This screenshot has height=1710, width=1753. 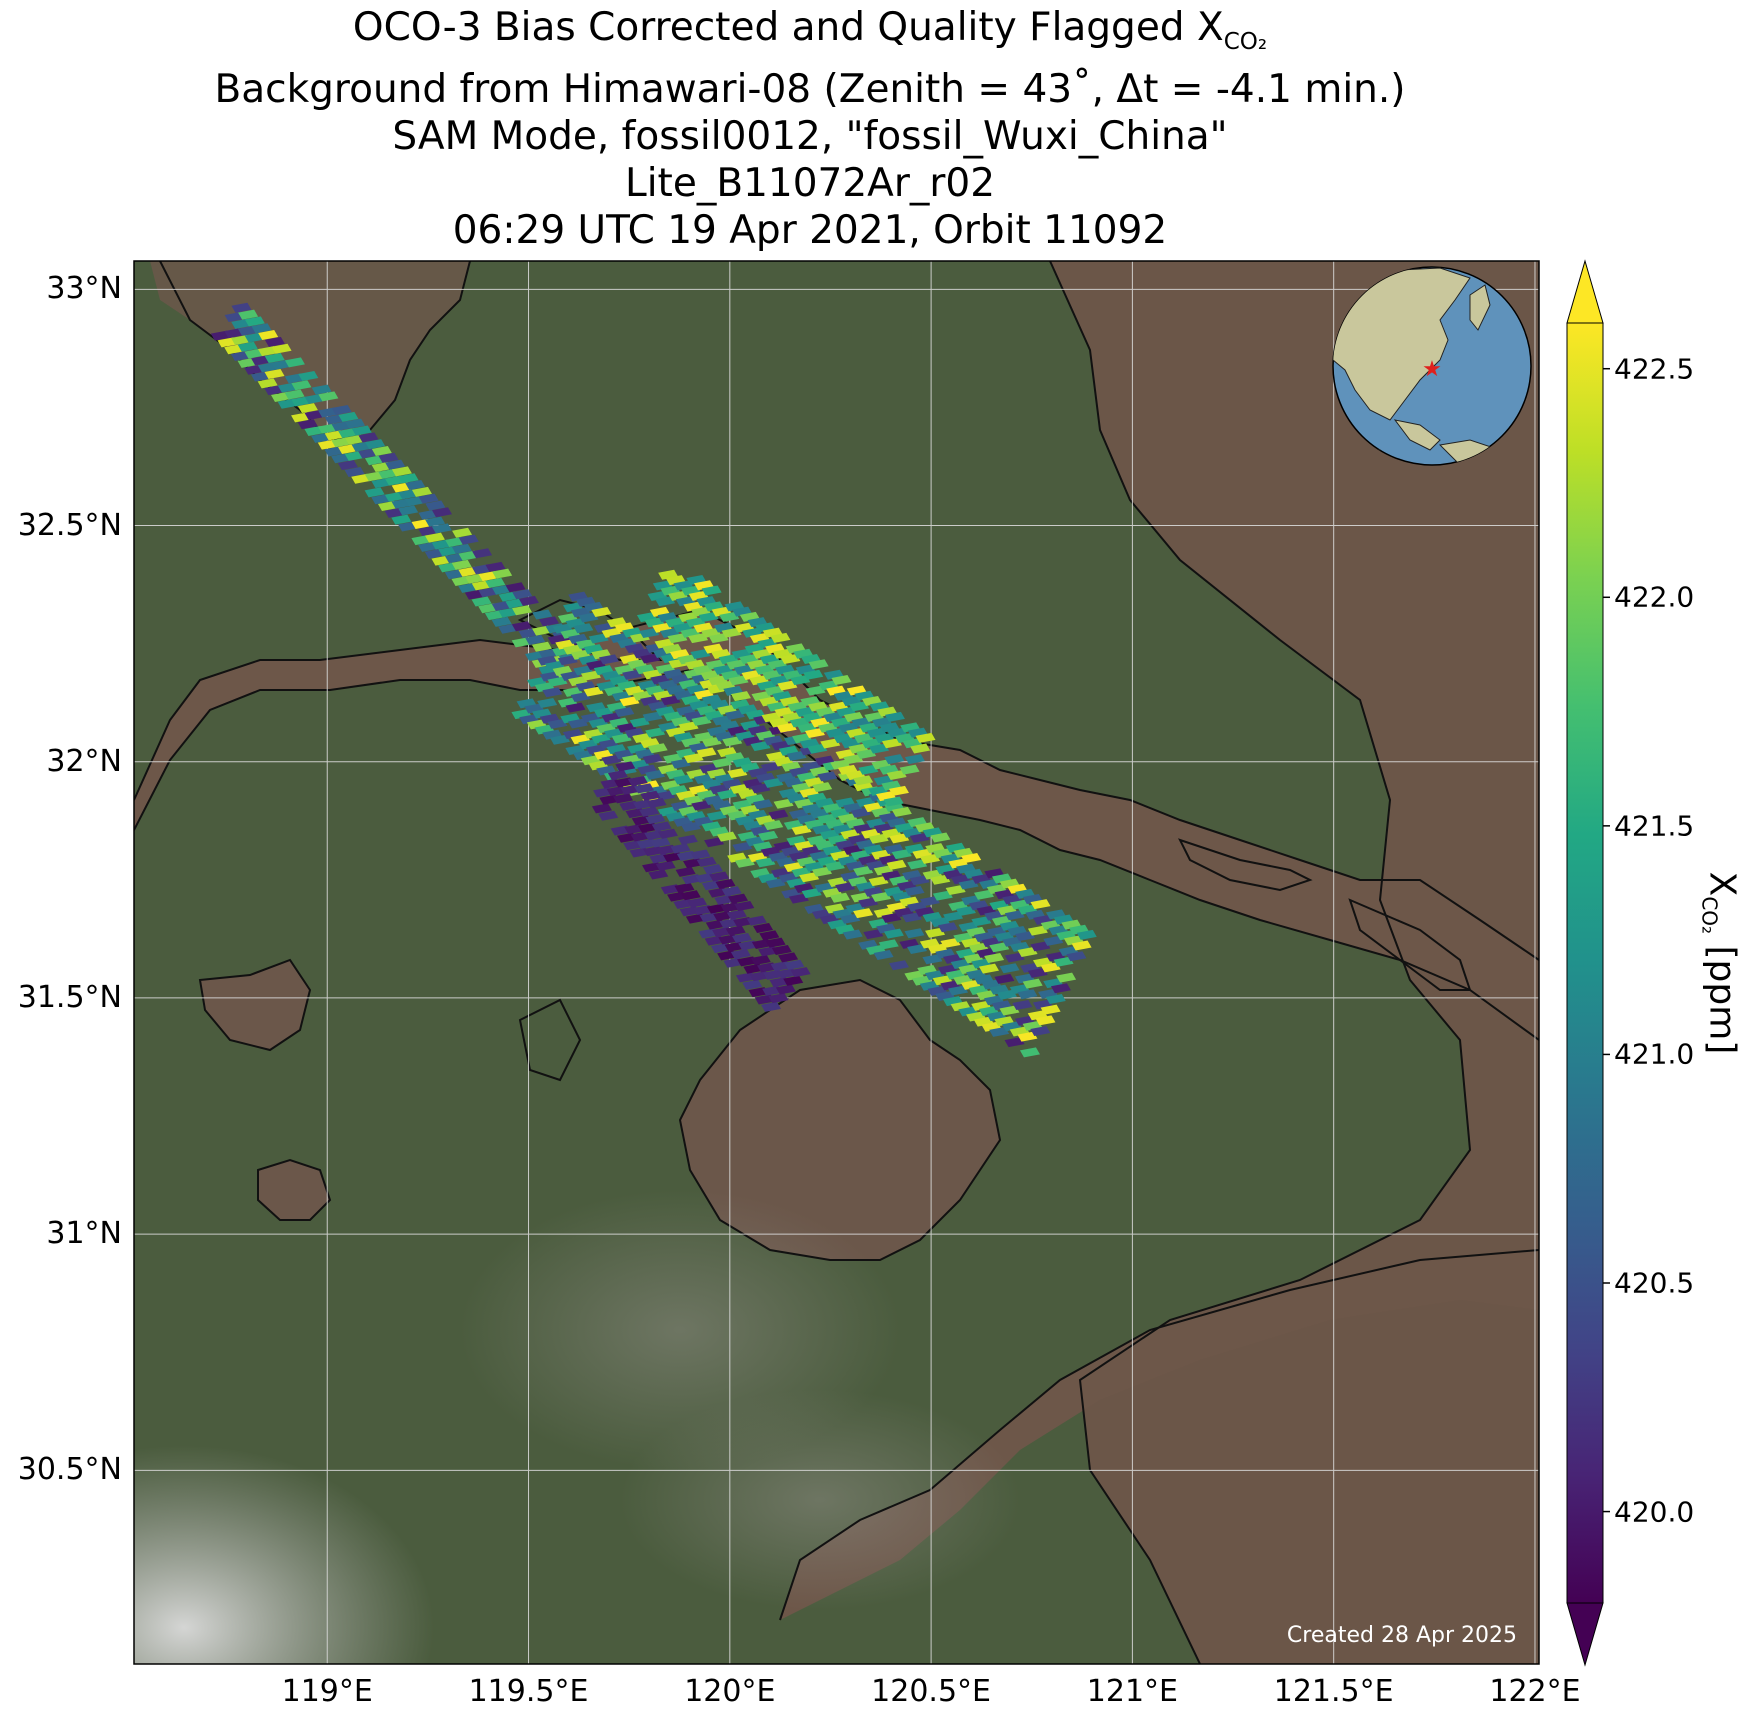 I want to click on colorbar-tick-label-2: 421.0, so click(x=1654, y=1054).